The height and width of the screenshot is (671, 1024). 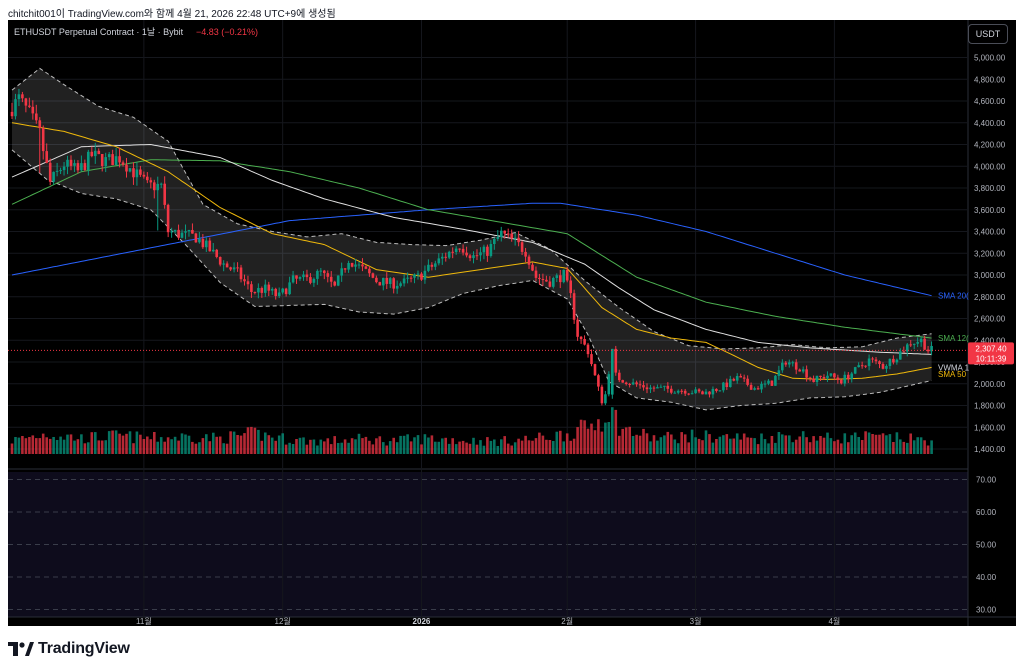 I want to click on footer: TradingView, so click(x=69, y=649).